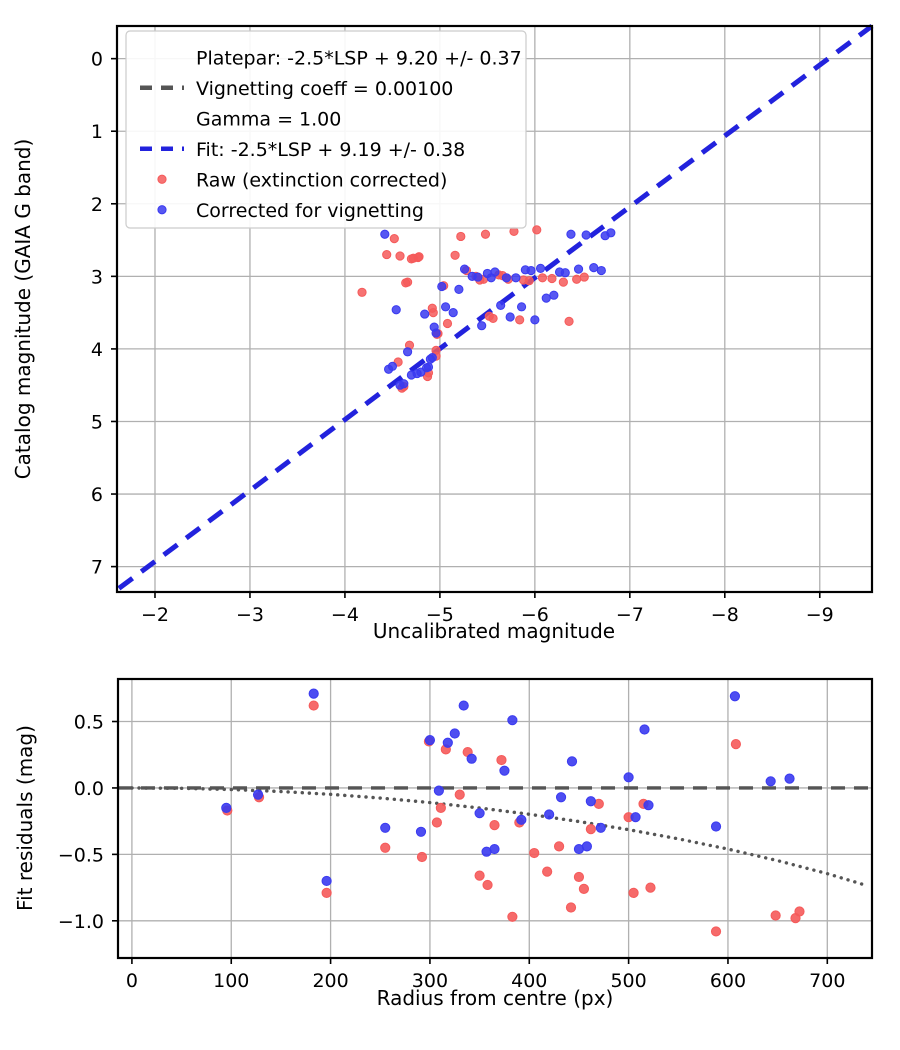 The image size is (900, 1050). What do you see at coordinates (97, 60) in the screenshot?
I see `top-y-tick-0: 0` at bounding box center [97, 60].